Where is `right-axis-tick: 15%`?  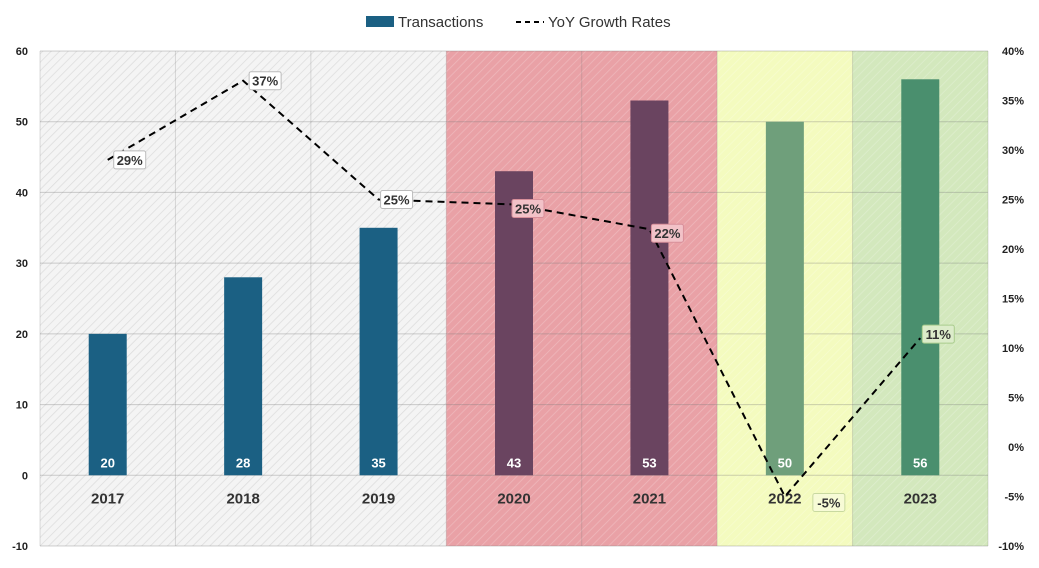 right-axis-tick: 15% is located at coordinates (1013, 300).